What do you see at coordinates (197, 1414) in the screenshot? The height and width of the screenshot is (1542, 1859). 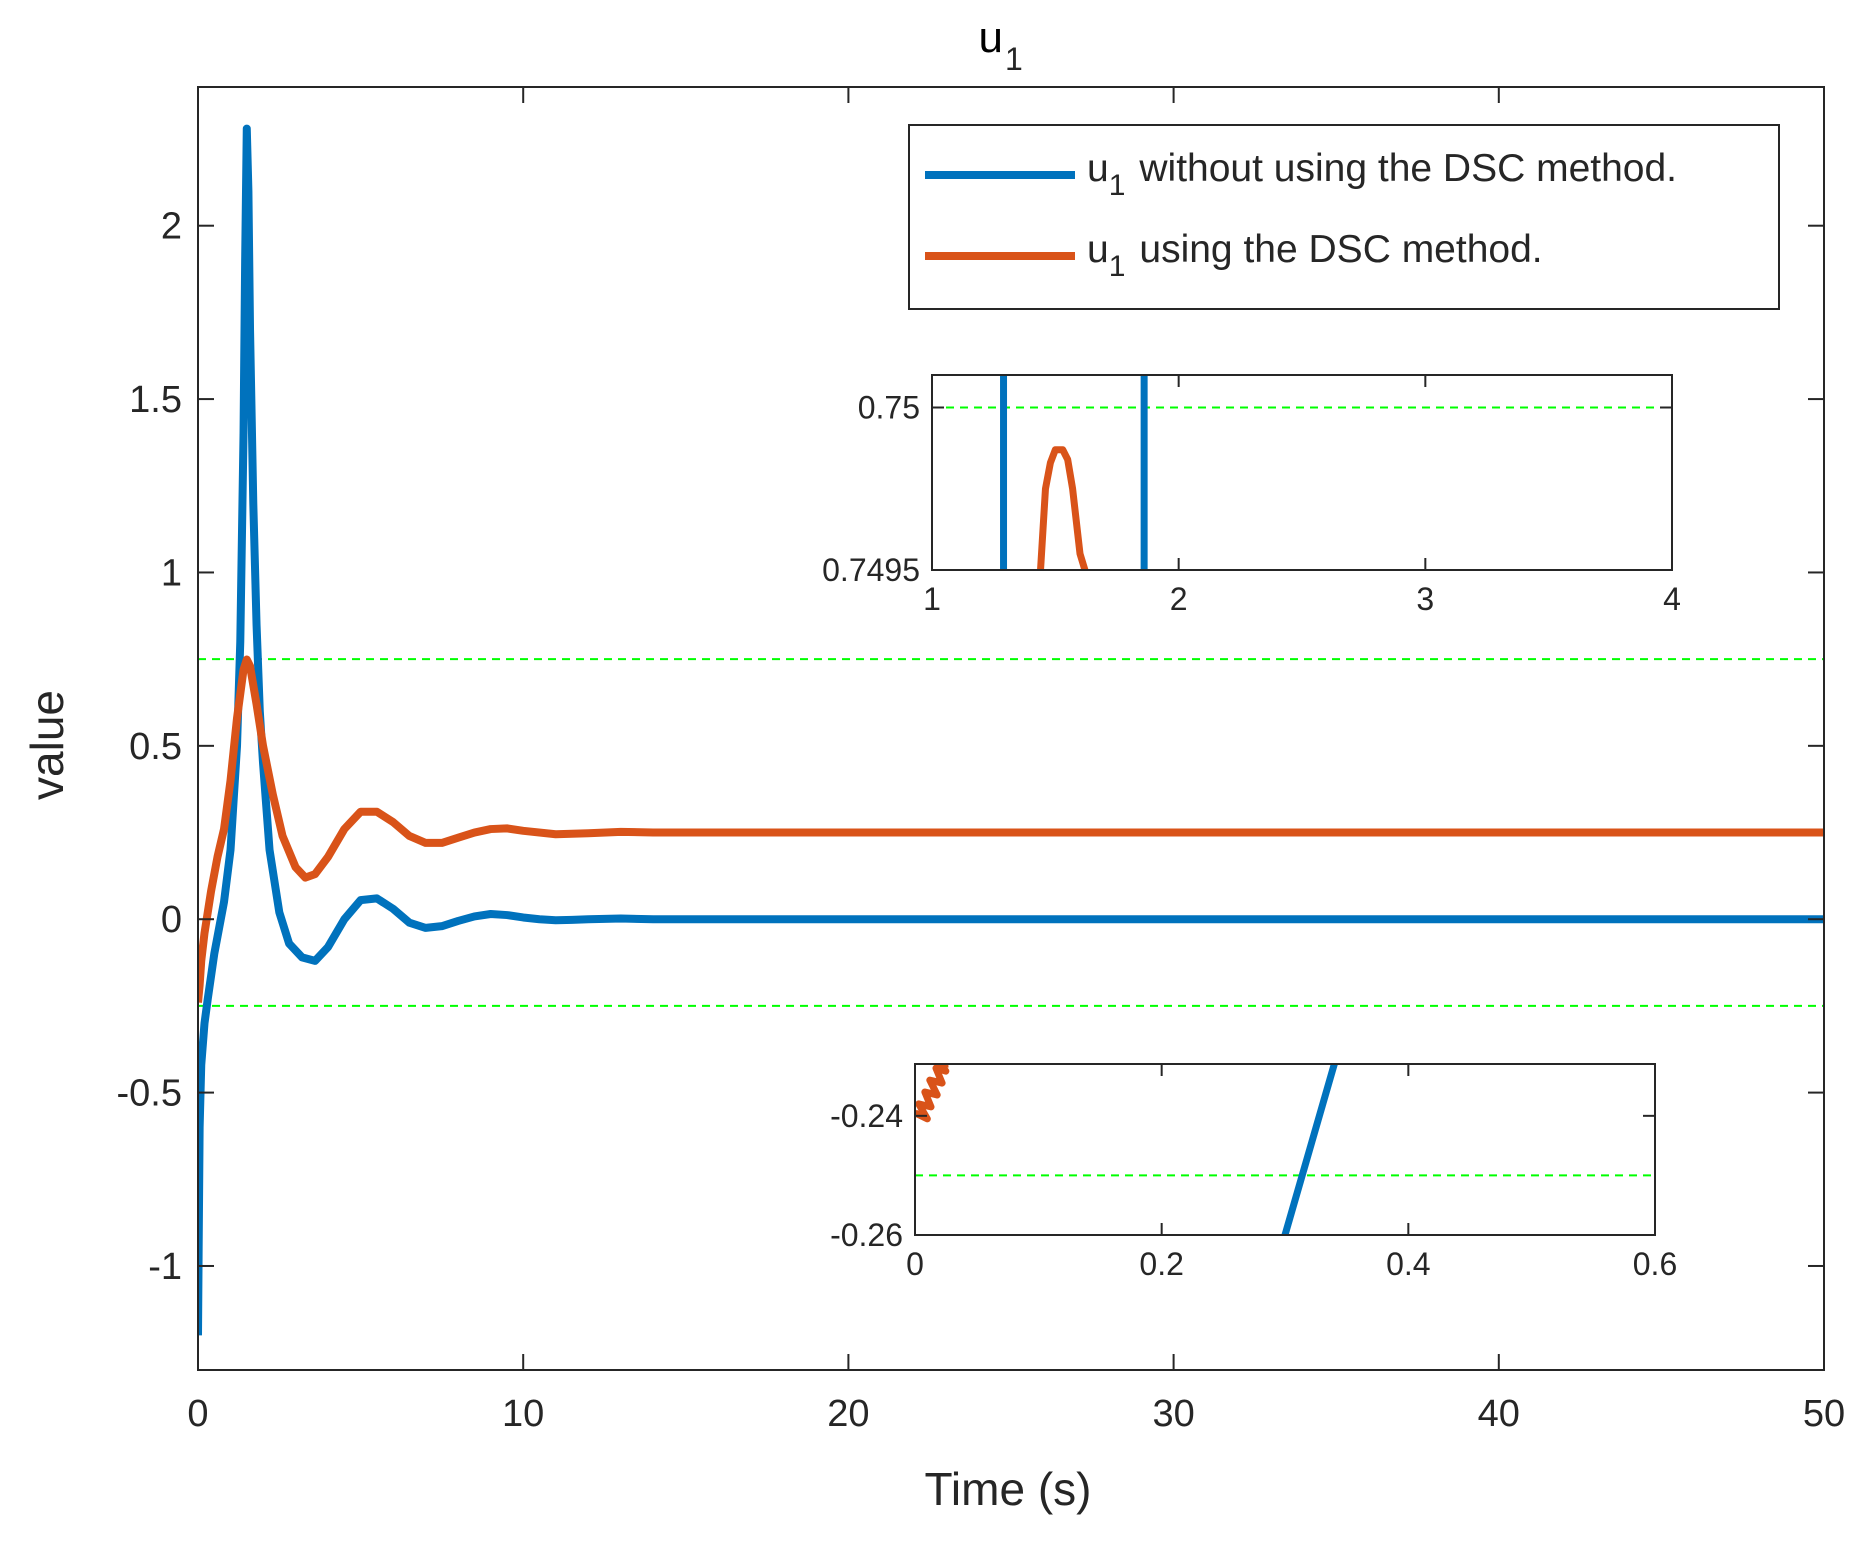 I see `main-x-tick-label: 0` at bounding box center [197, 1414].